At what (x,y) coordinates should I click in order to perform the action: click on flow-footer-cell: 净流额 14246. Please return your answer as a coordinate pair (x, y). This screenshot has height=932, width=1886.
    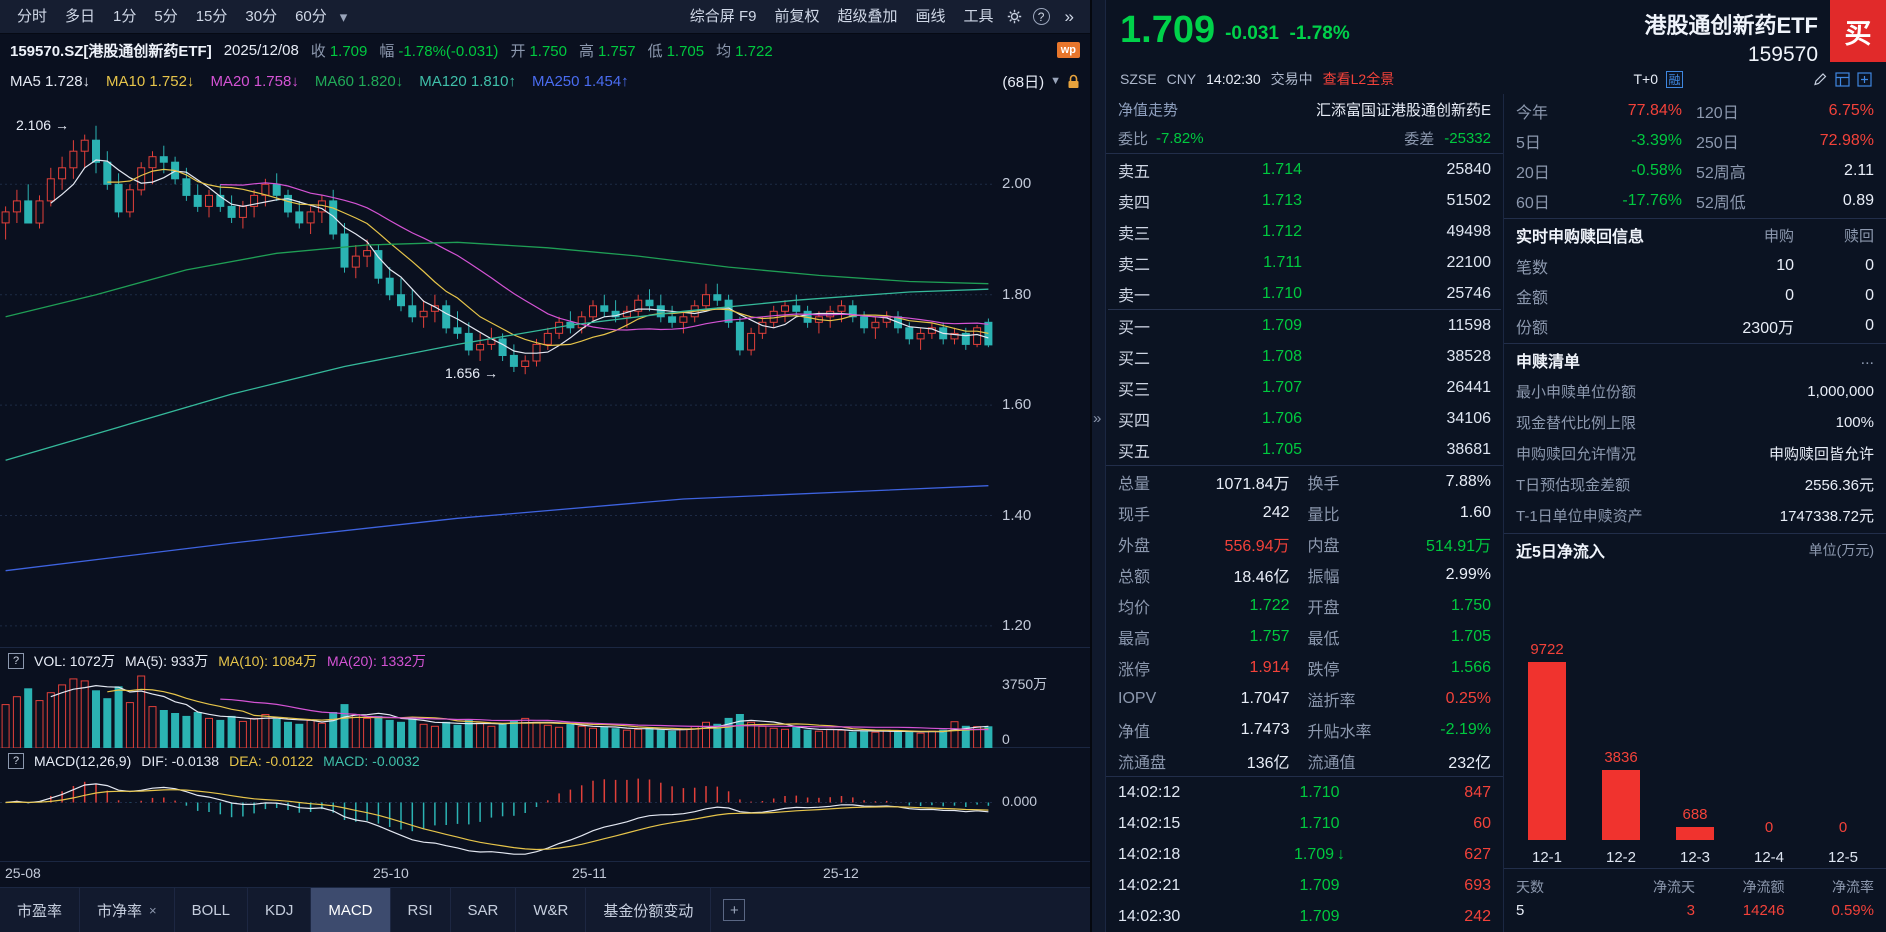
    Looking at the image, I should click on (1763, 899).